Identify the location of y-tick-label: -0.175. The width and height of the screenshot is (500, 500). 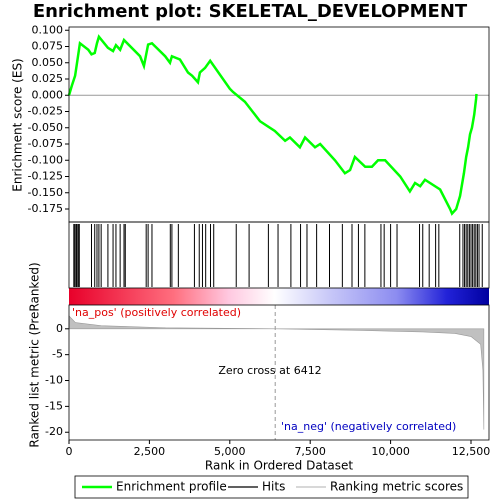
(45, 208).